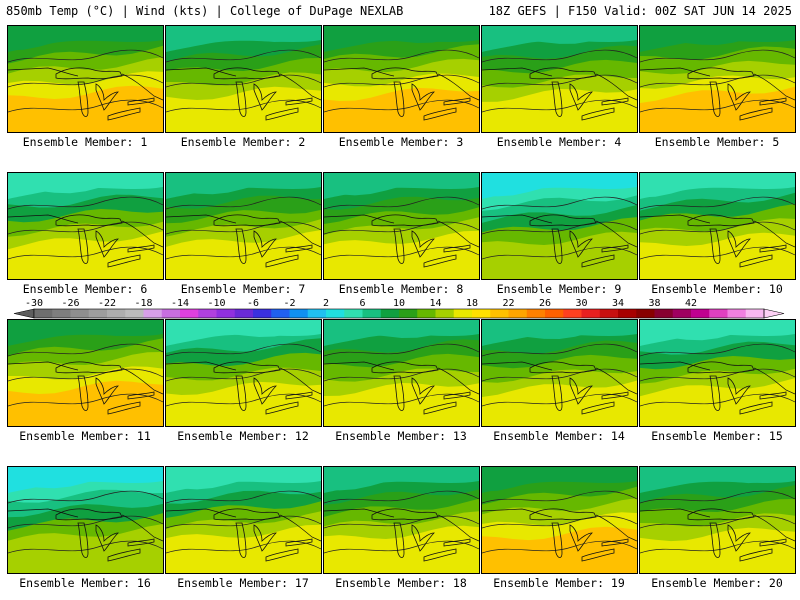 This screenshot has width=800, height=600. What do you see at coordinates (581, 303) in the screenshot?
I see `colorbar-tick-label: 30` at bounding box center [581, 303].